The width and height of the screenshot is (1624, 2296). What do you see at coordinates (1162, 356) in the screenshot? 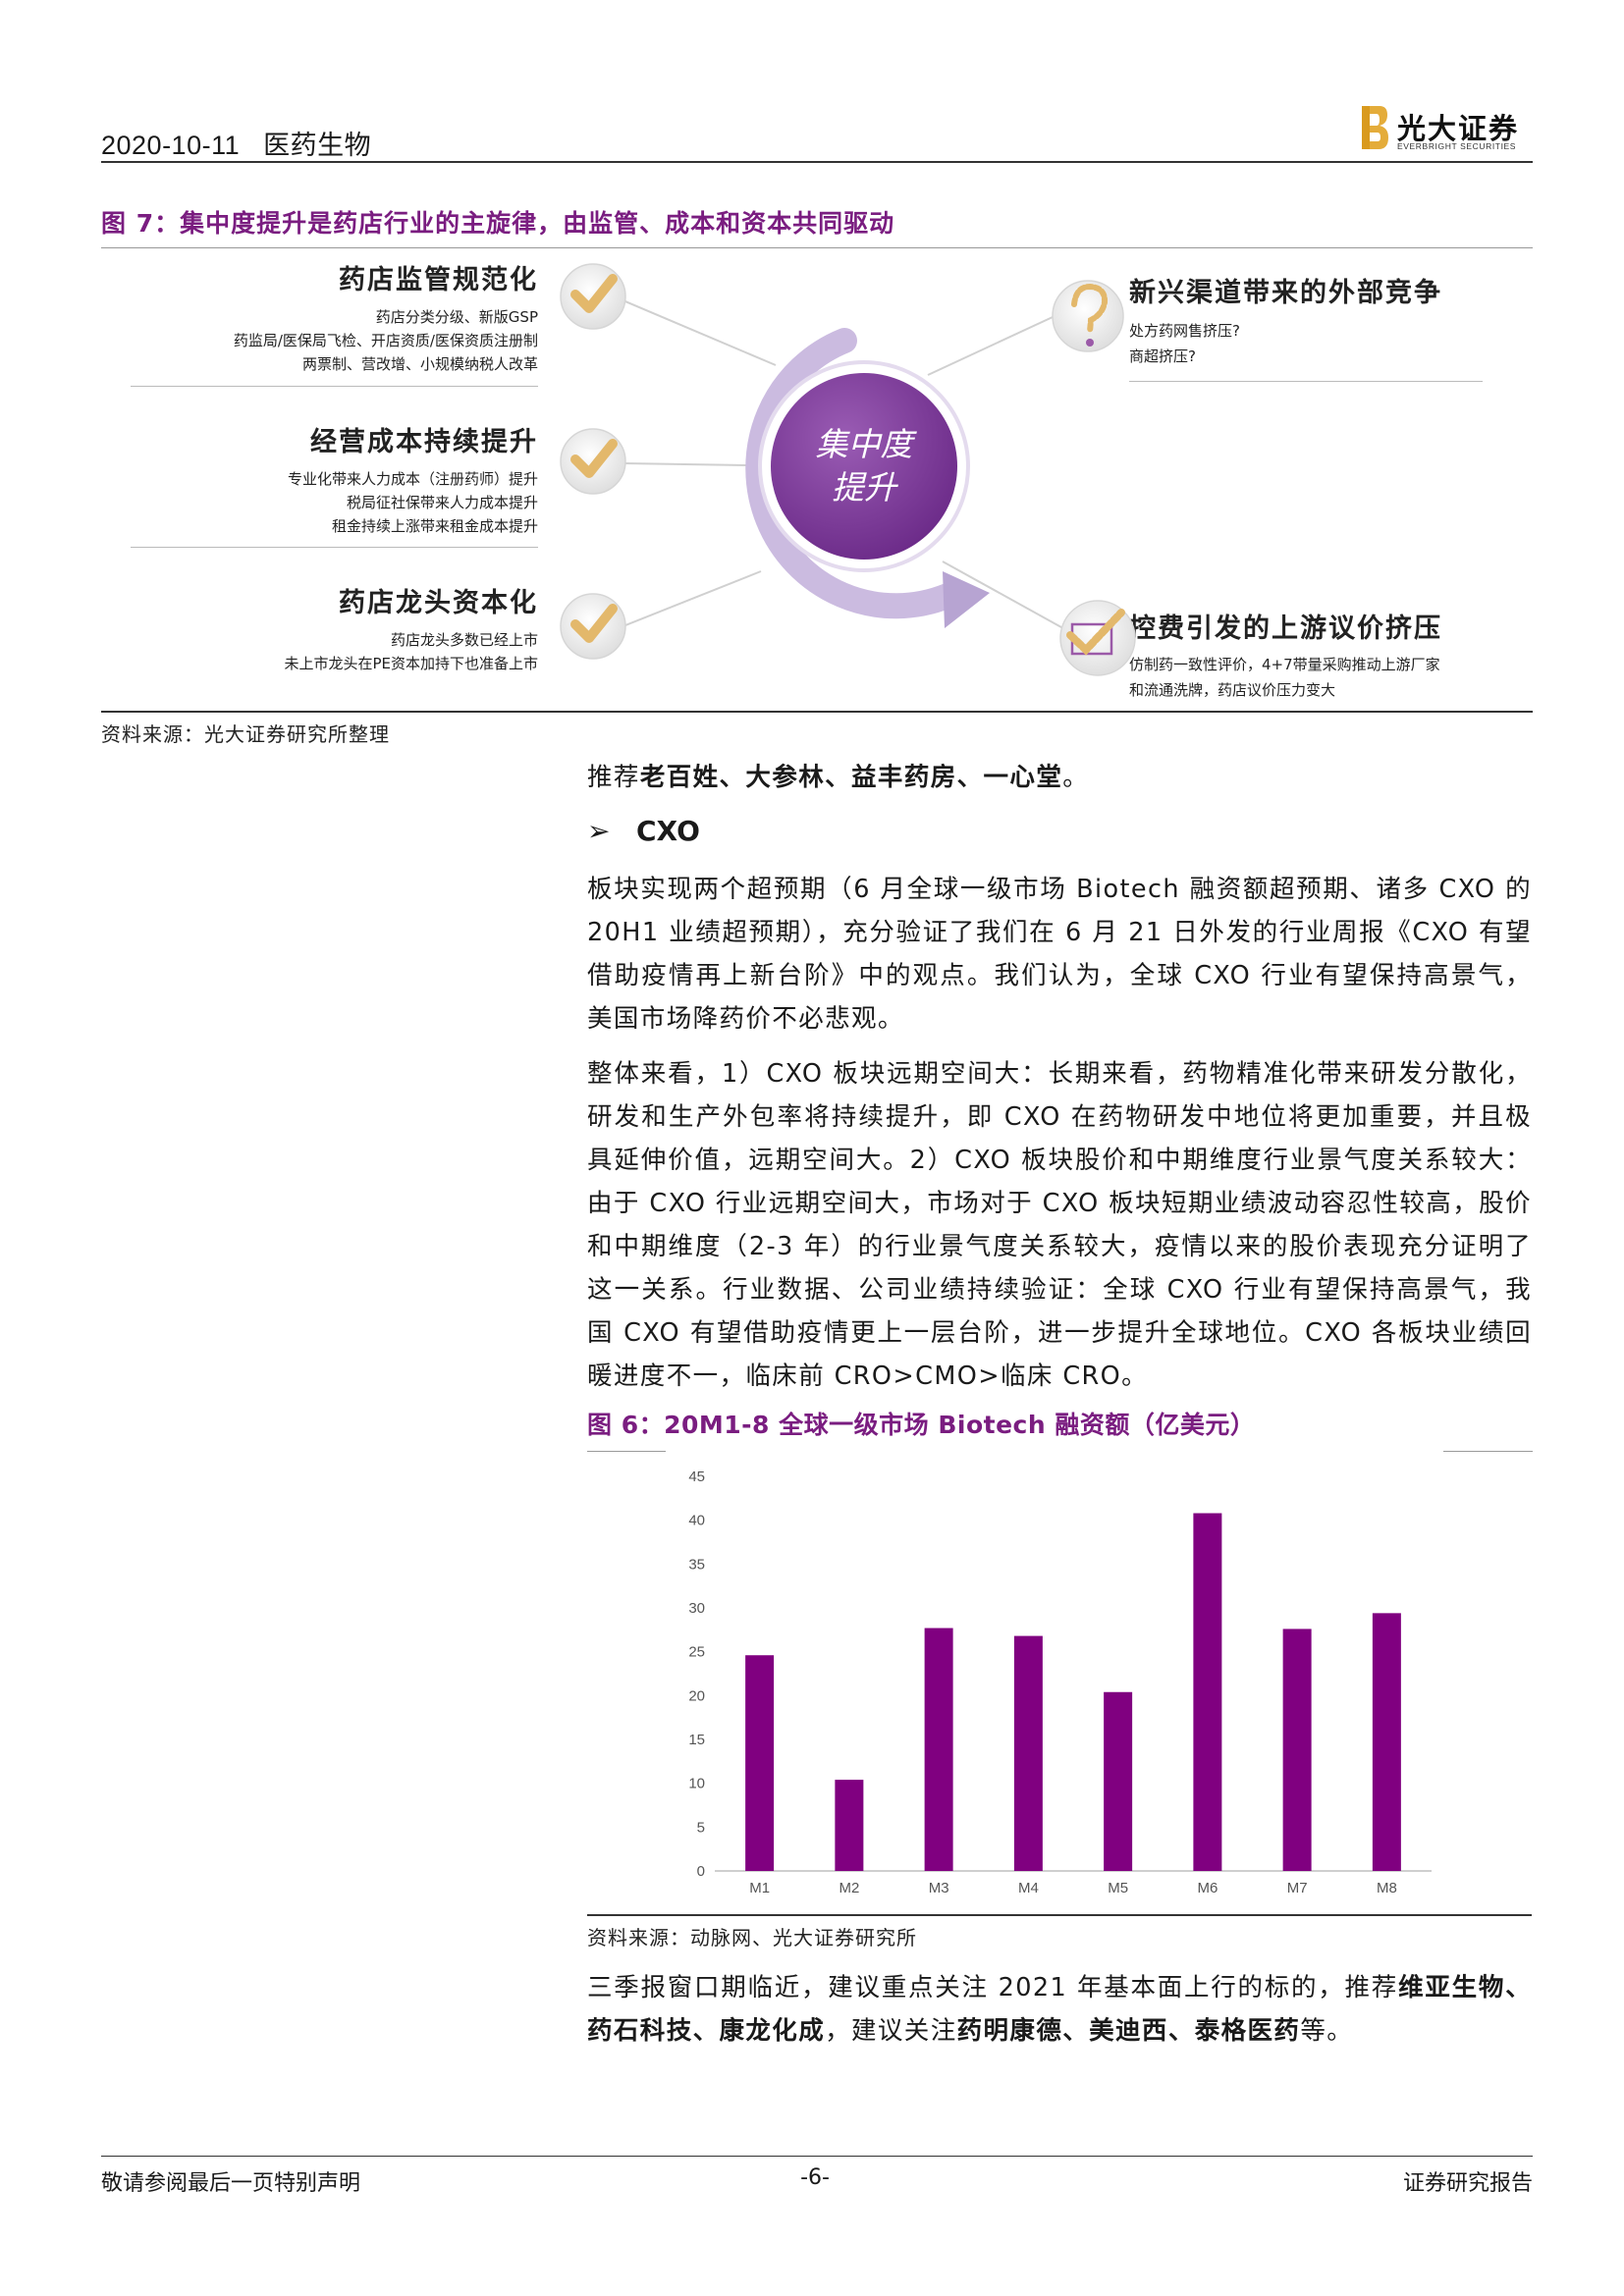
I see `fig7-right-line-1-2: 商超挤压?` at bounding box center [1162, 356].